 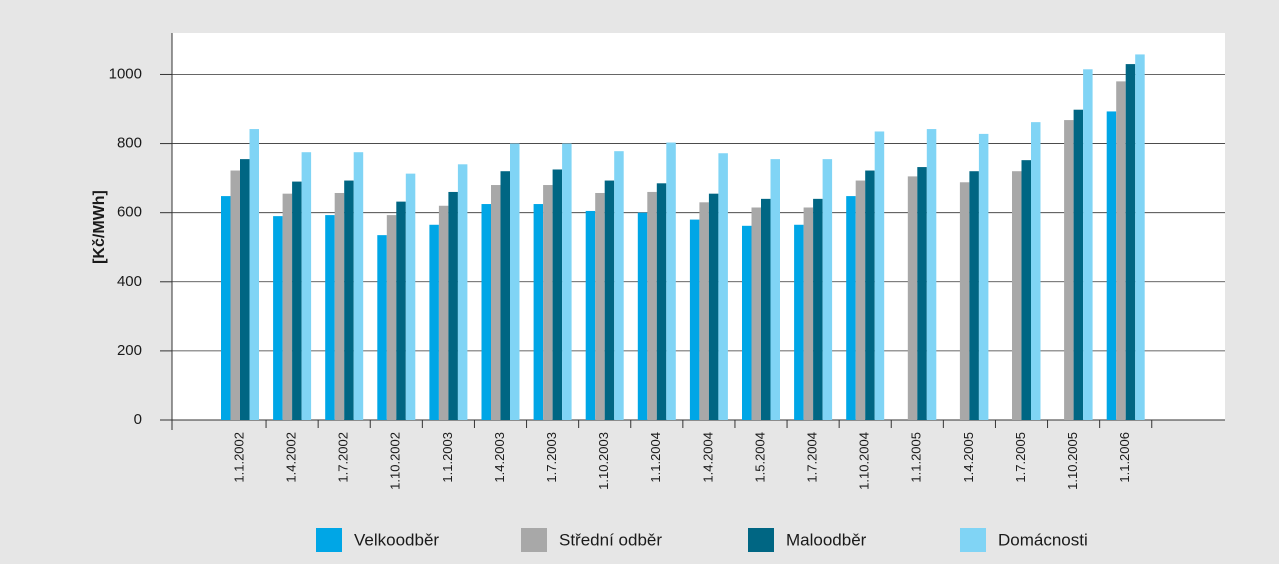 I want to click on x-tick-label: 1.10.2005, so click(x=1072, y=461).